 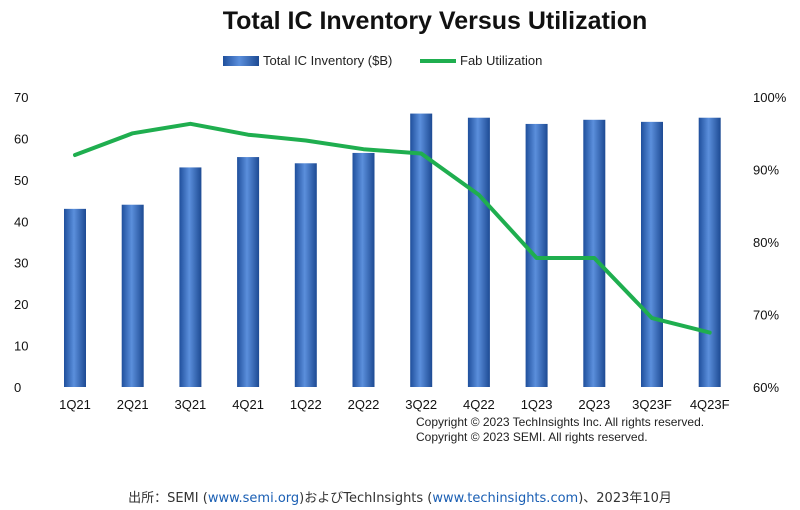 What do you see at coordinates (21, 304) in the screenshot?
I see `y-left-tick-label: 20` at bounding box center [21, 304].